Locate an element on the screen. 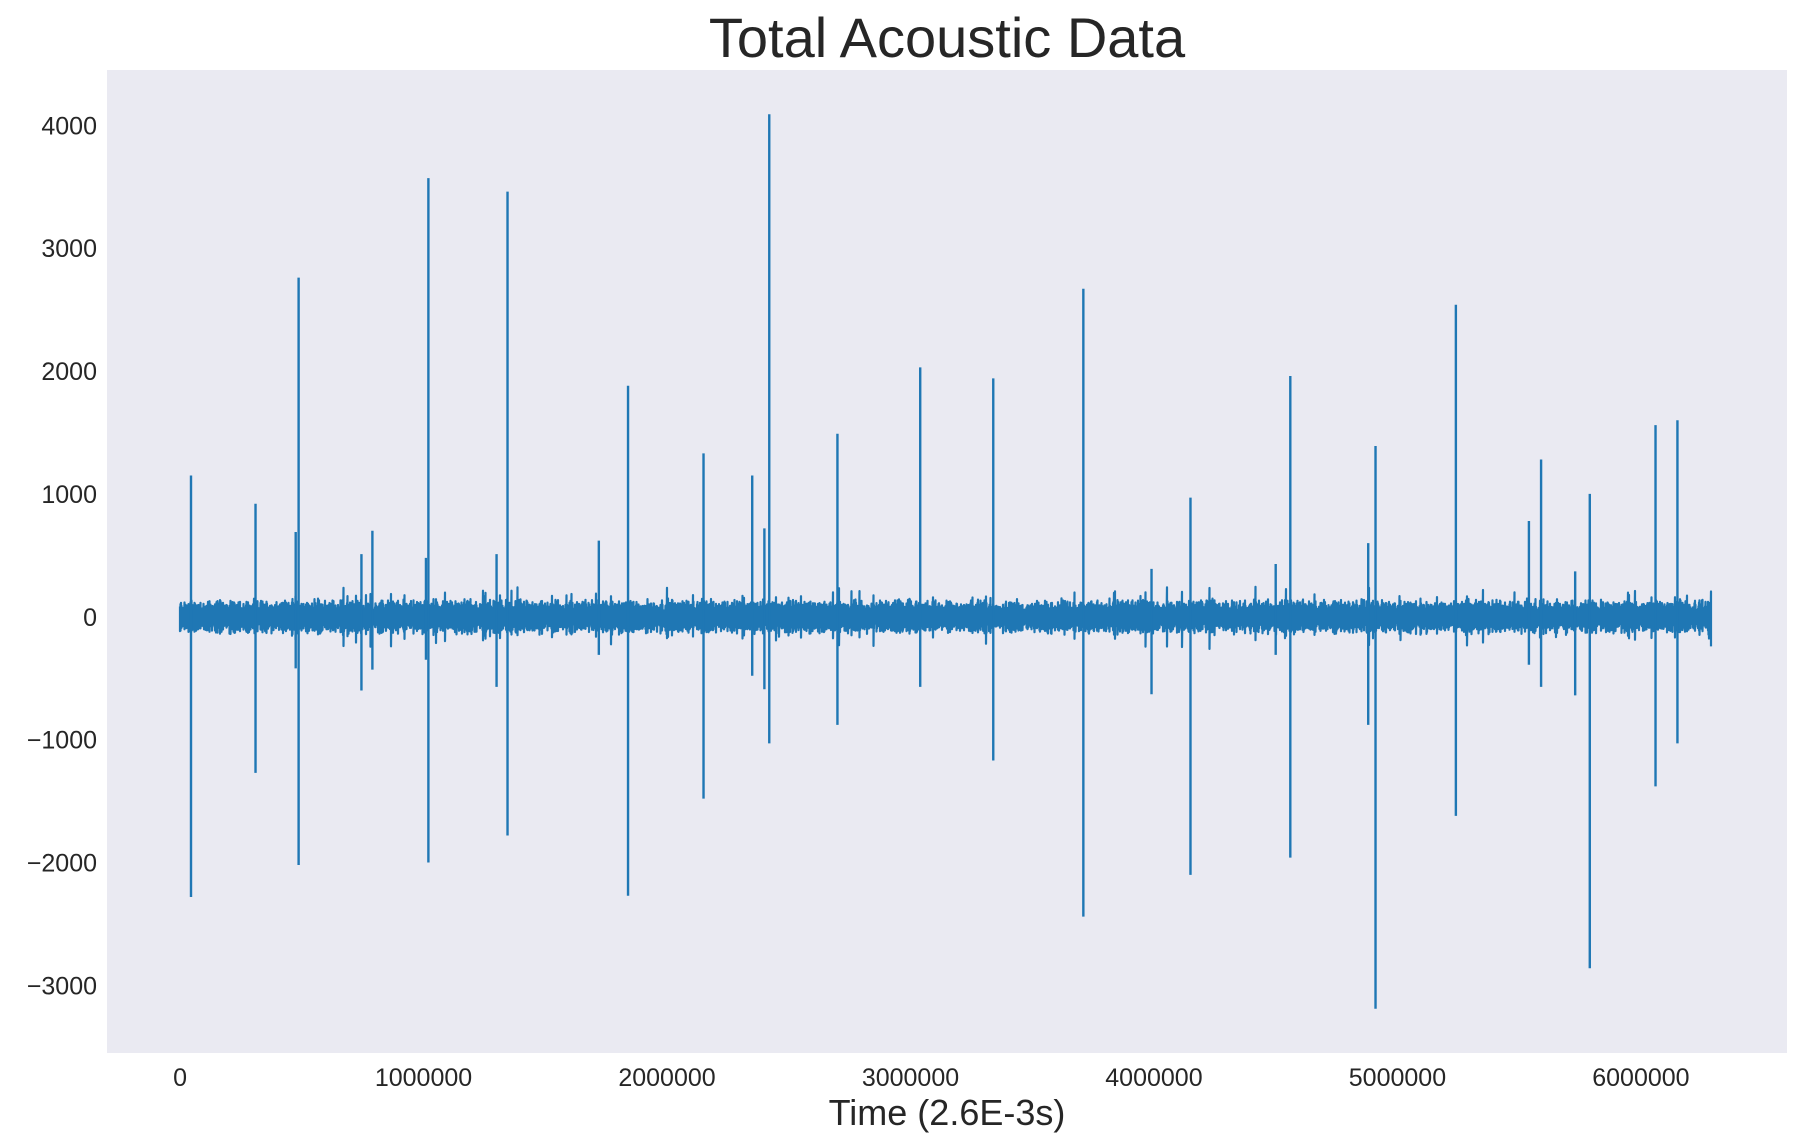 The image size is (1793, 1141). chart-title: Total Acoustic Data is located at coordinates (947, 37).